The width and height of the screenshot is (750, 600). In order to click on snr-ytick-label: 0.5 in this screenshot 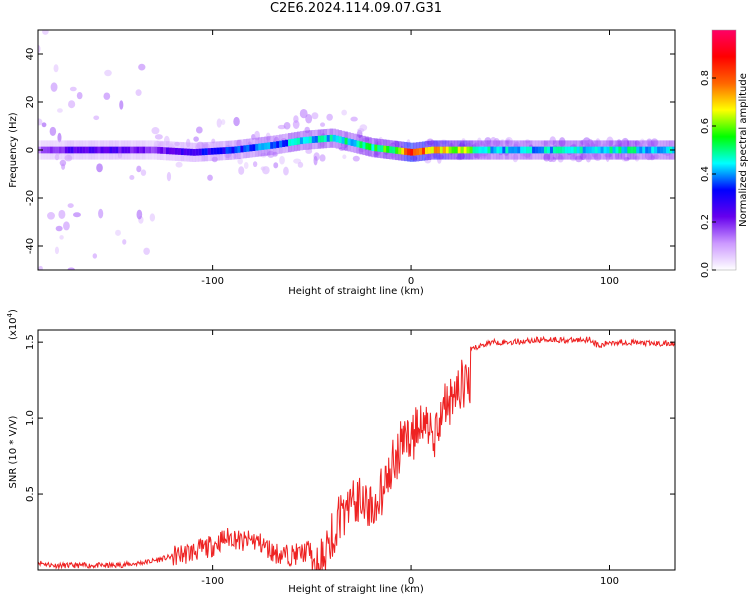, I will do `click(30, 494)`.